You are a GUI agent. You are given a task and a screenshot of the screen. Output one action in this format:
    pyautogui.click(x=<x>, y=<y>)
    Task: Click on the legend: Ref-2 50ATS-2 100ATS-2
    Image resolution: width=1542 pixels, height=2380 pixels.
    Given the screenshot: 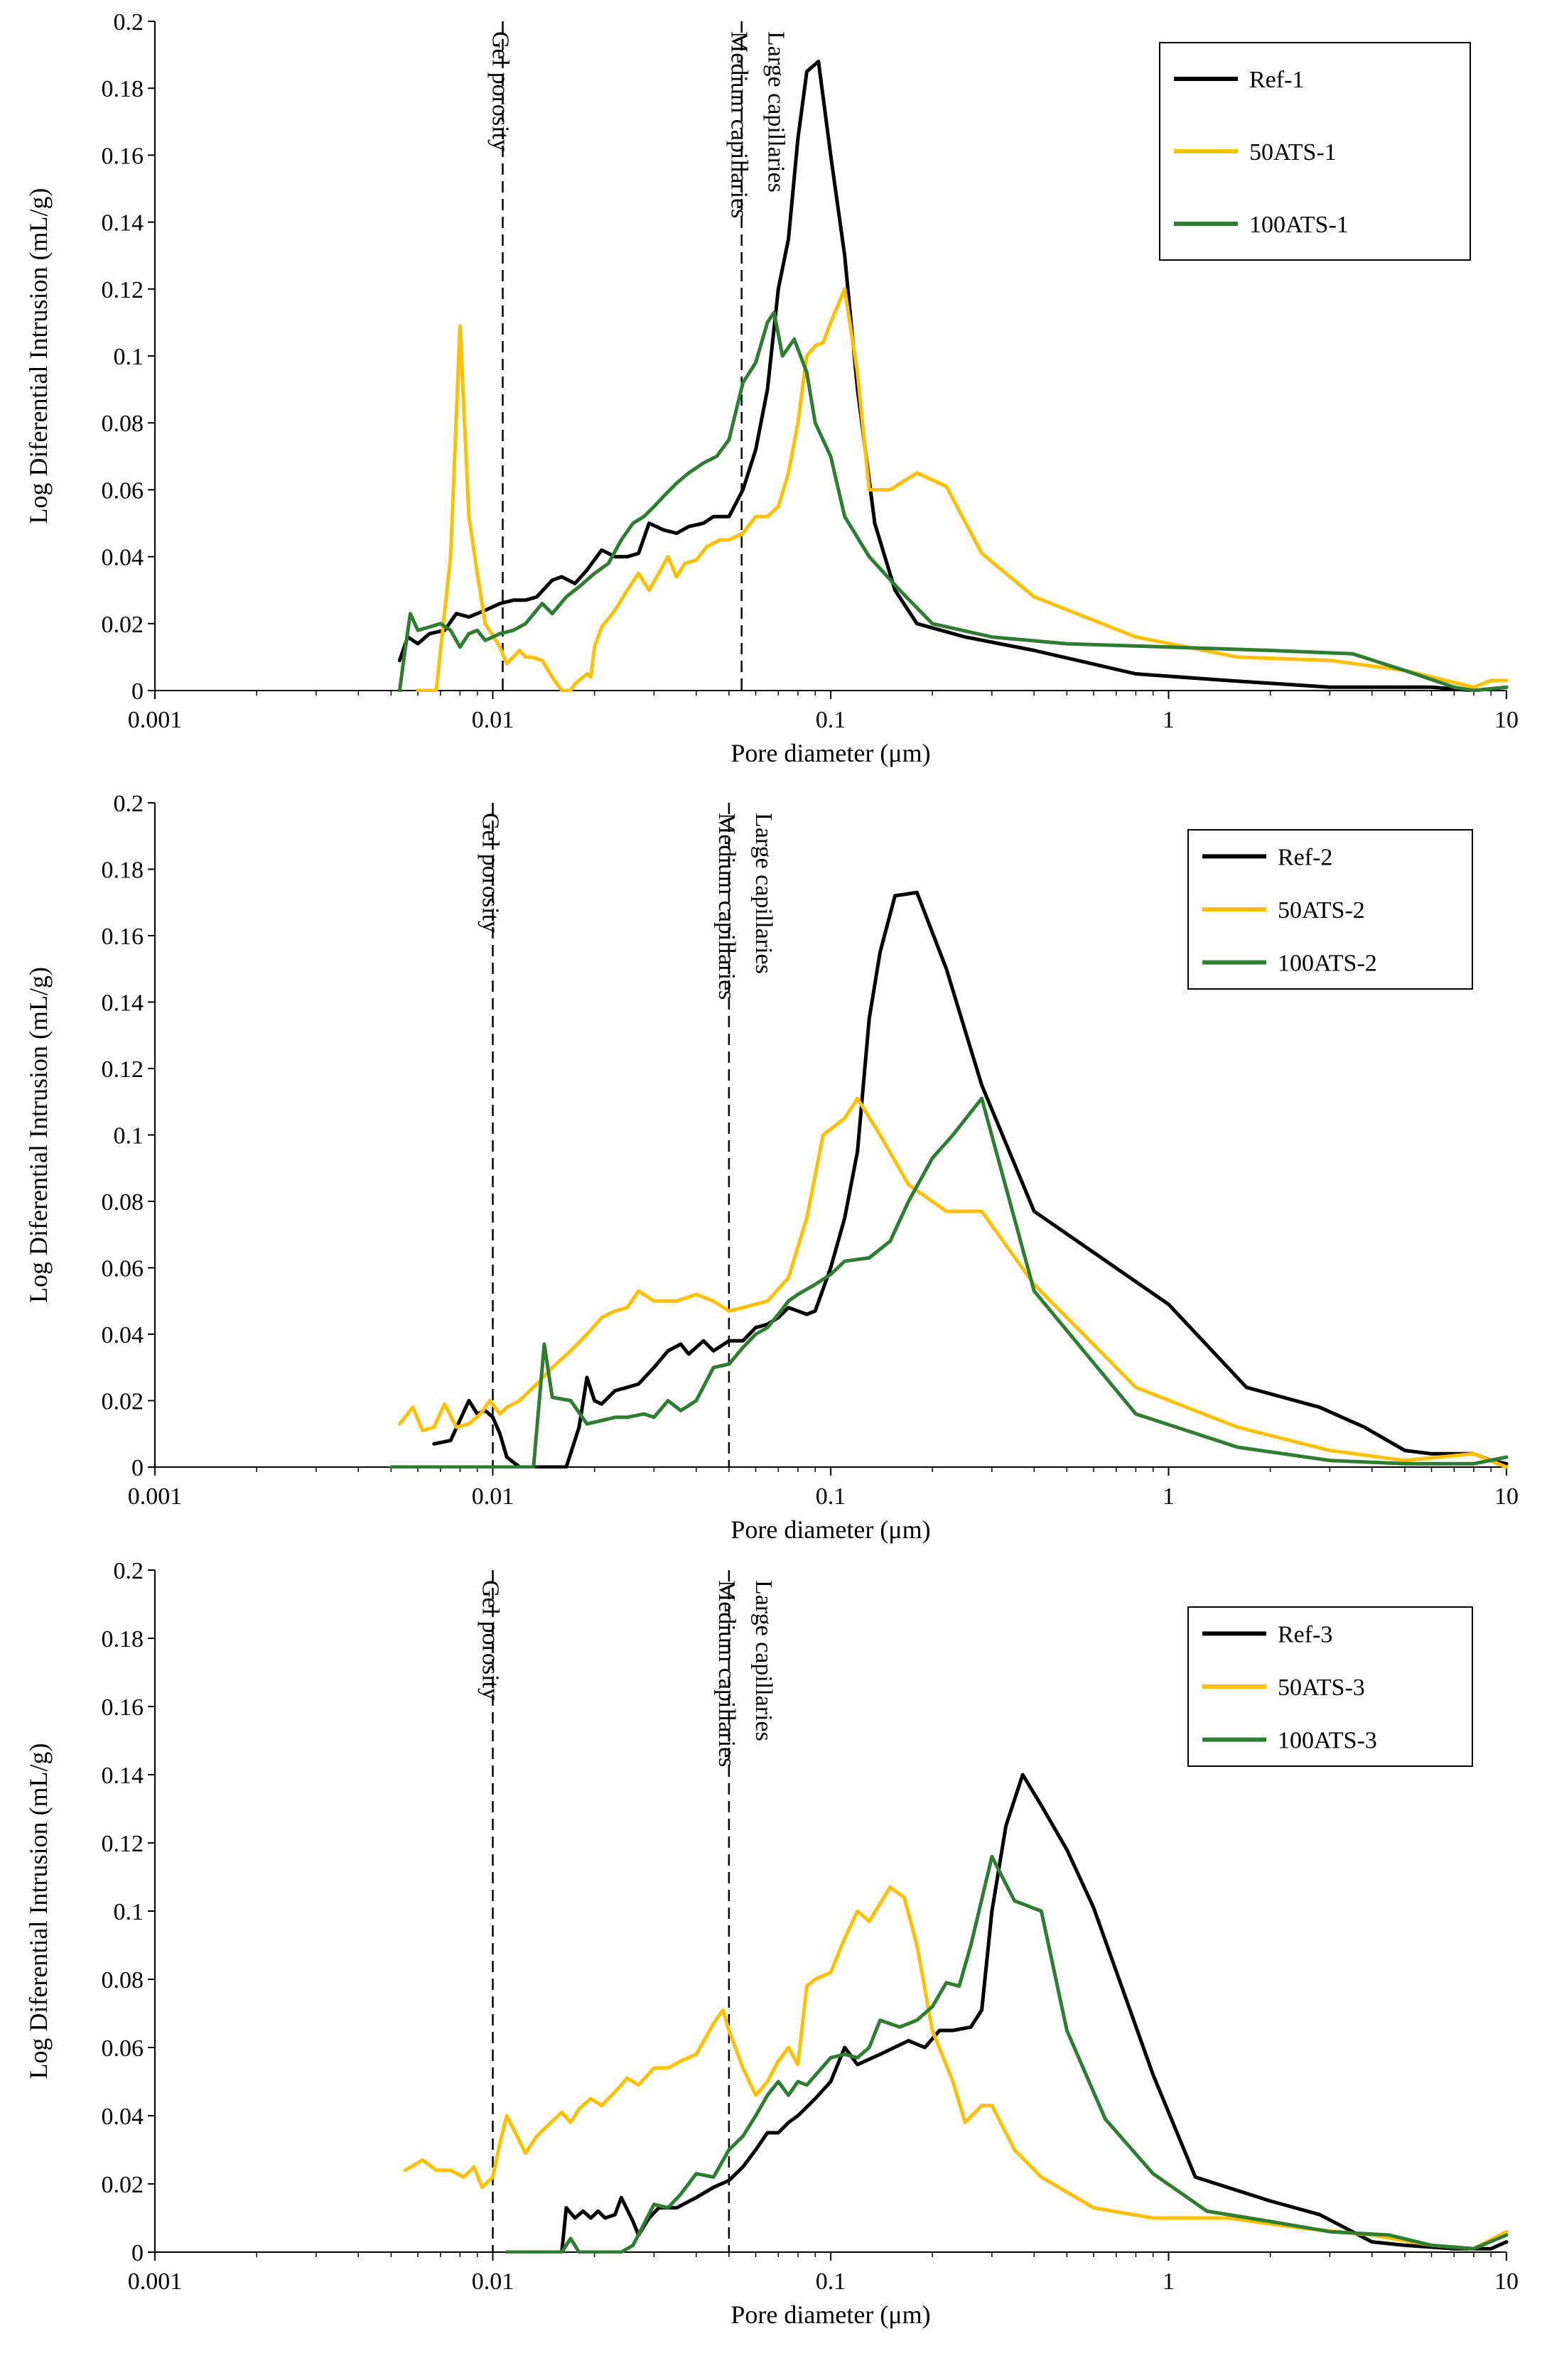 What is the action you would take?
    pyautogui.click(x=1330, y=910)
    